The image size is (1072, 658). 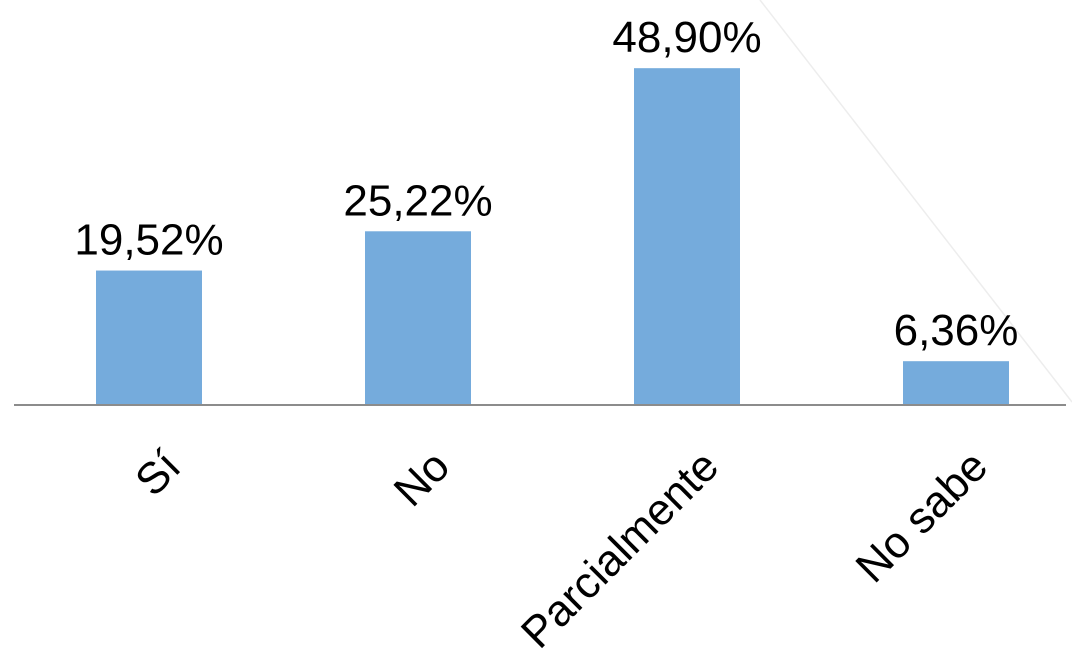 What do you see at coordinates (417, 200) in the screenshot?
I see `data-label-no: 25,22%` at bounding box center [417, 200].